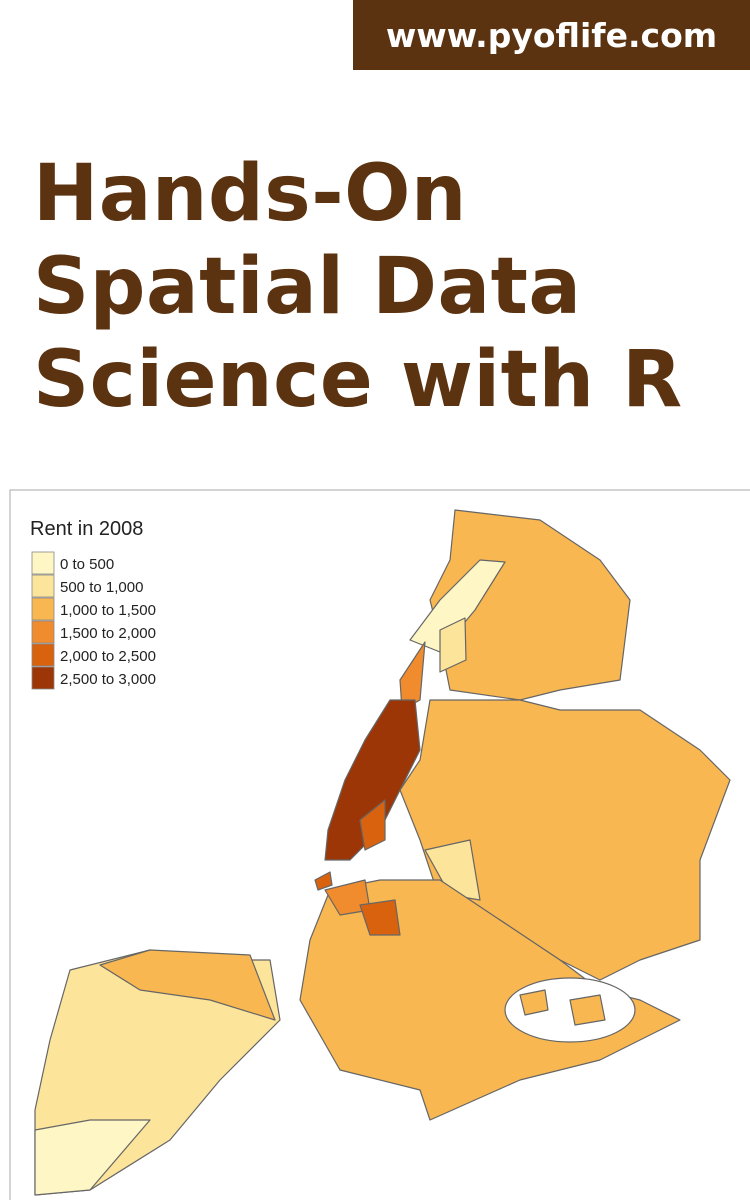 This screenshot has width=750, height=1200. Describe the element at coordinates (108, 656) in the screenshot. I see `legend-label: 2,000 to 2,500` at that location.